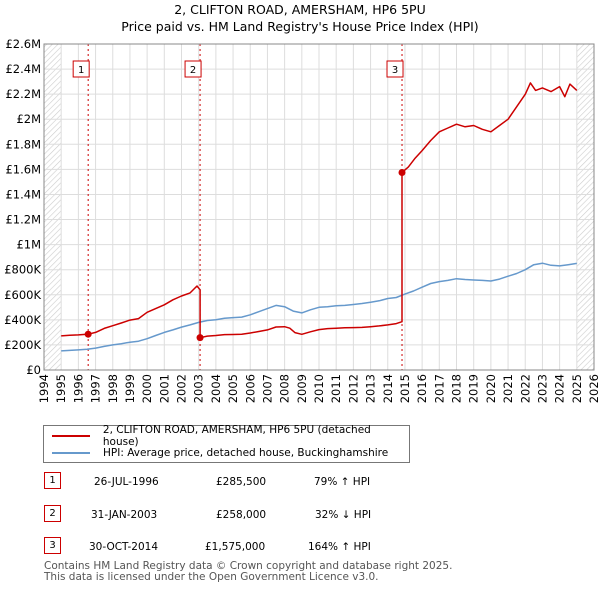  What do you see at coordinates (241, 482) in the screenshot?
I see `sale-price: £285,500` at bounding box center [241, 482].